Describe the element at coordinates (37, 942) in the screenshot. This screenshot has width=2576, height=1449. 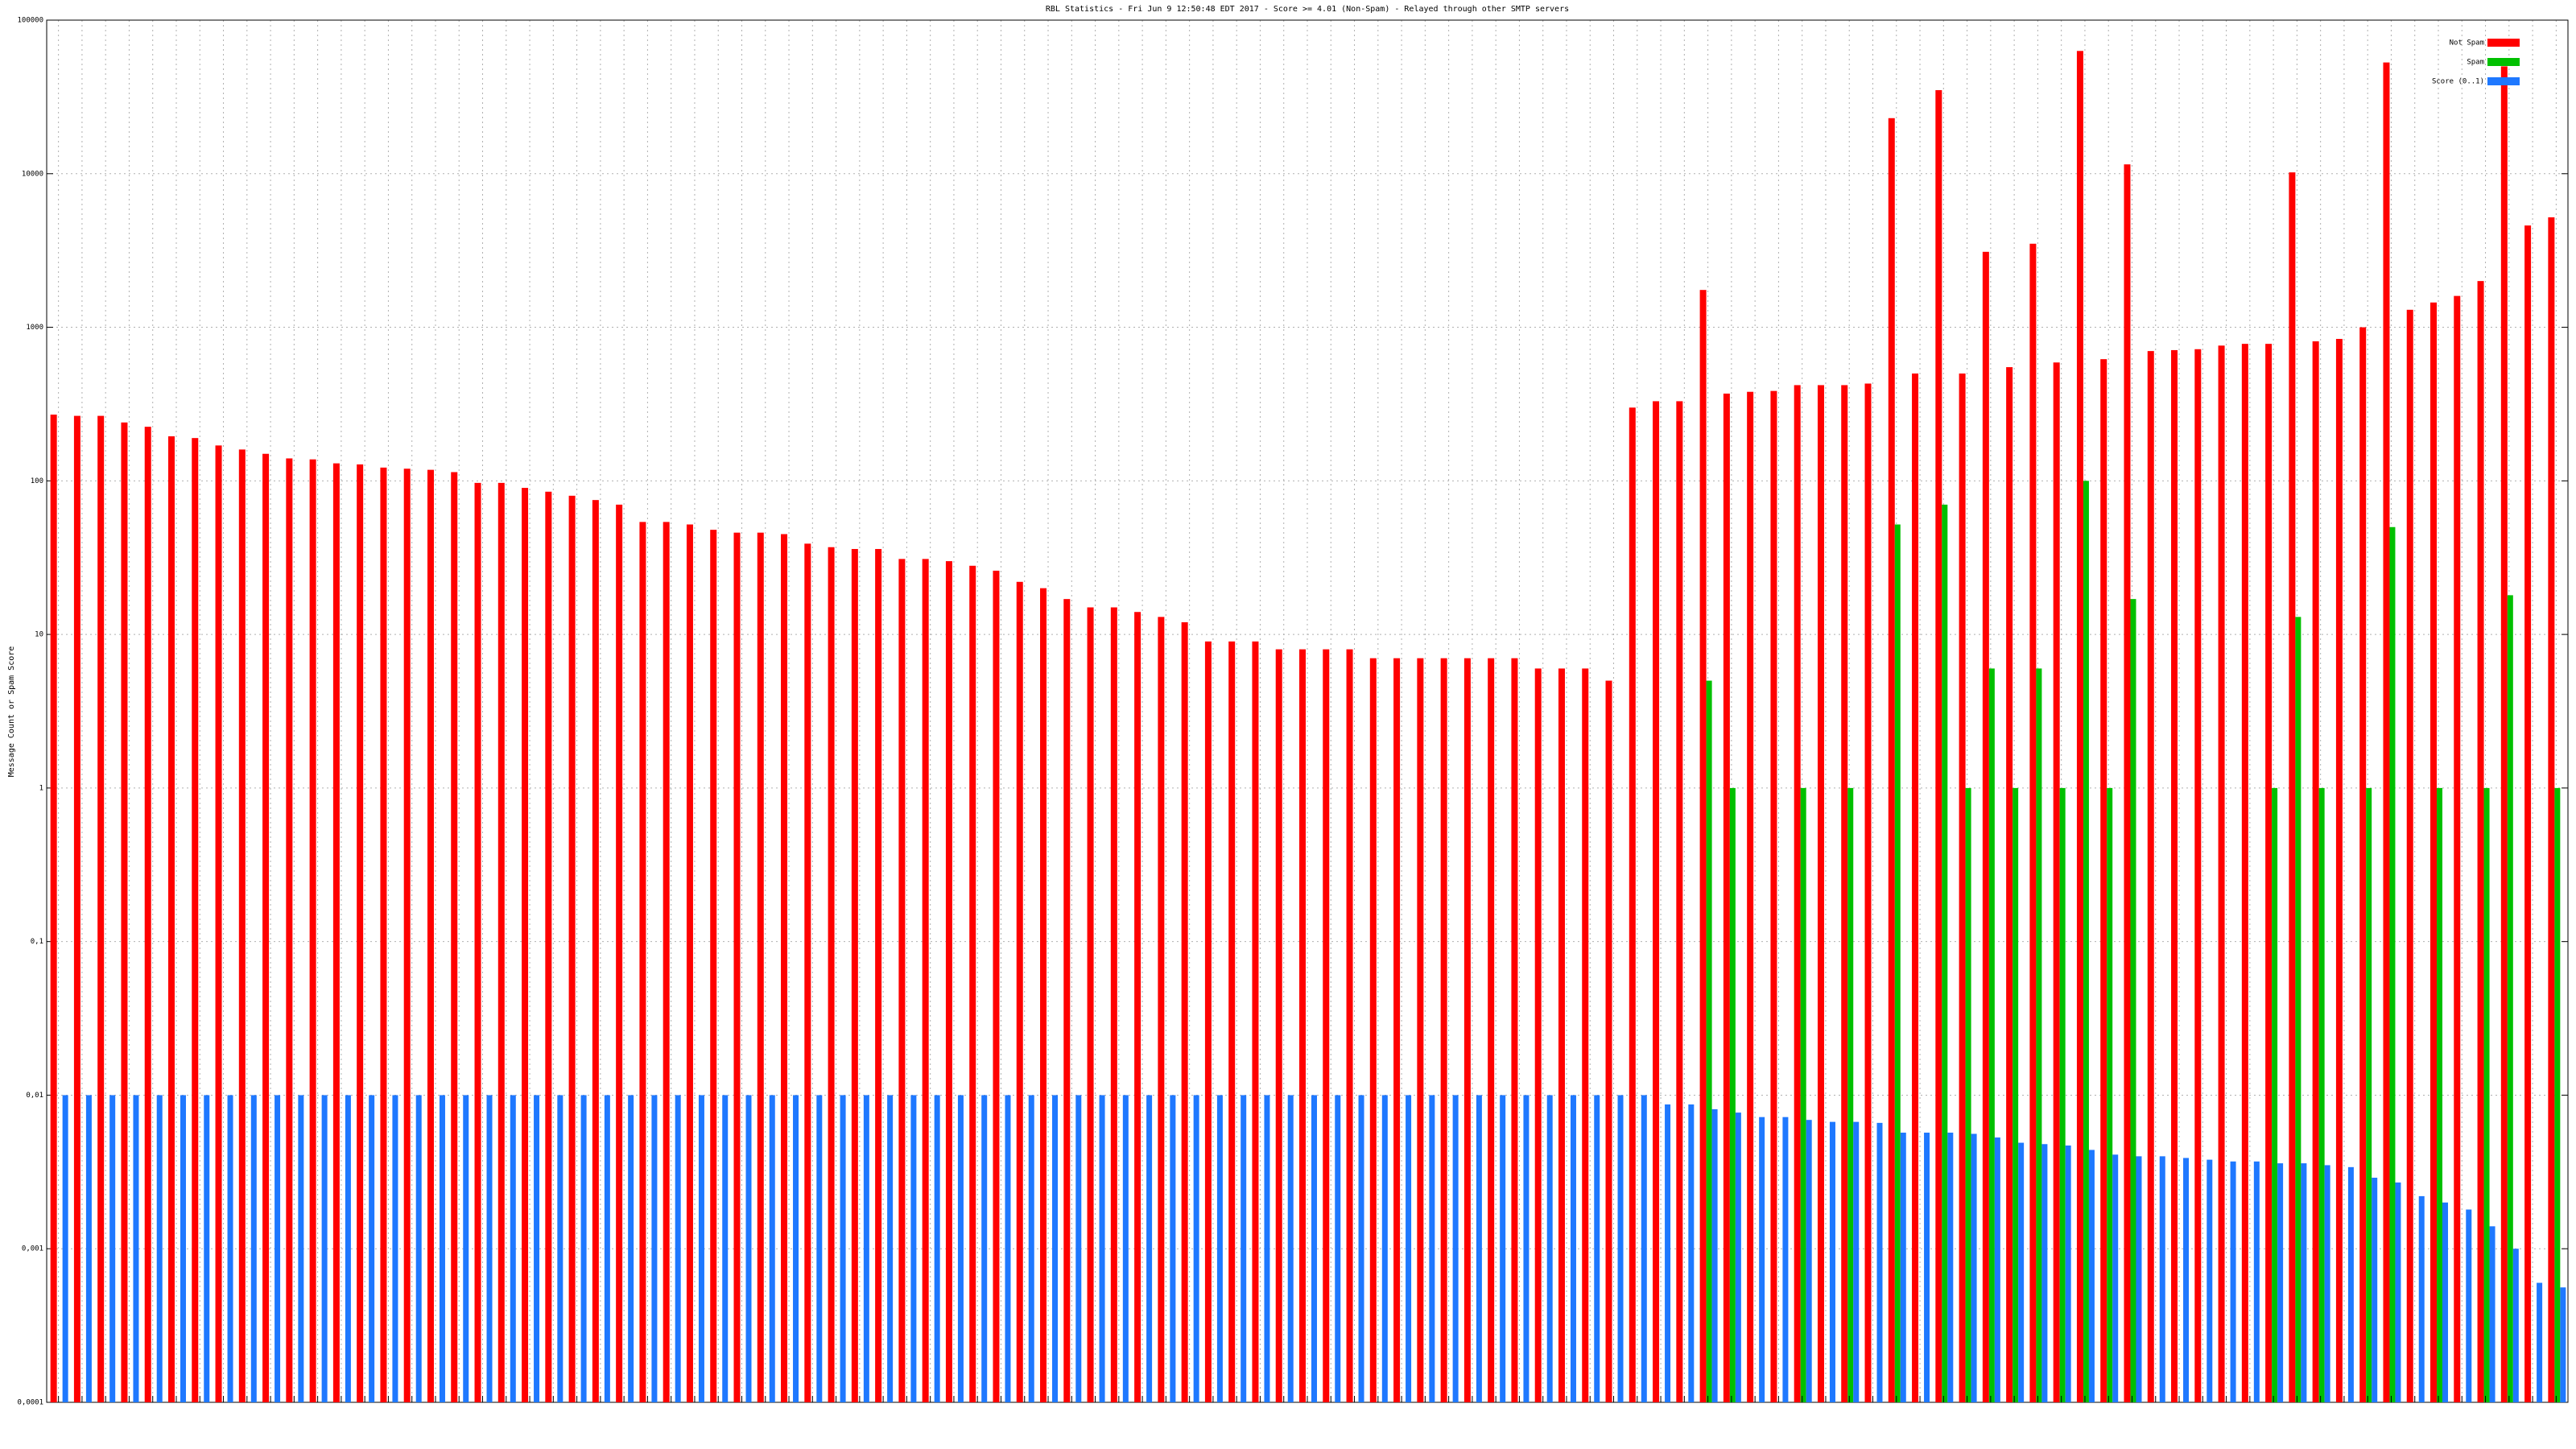
I see `y-tick-label: 0,1` at that location.